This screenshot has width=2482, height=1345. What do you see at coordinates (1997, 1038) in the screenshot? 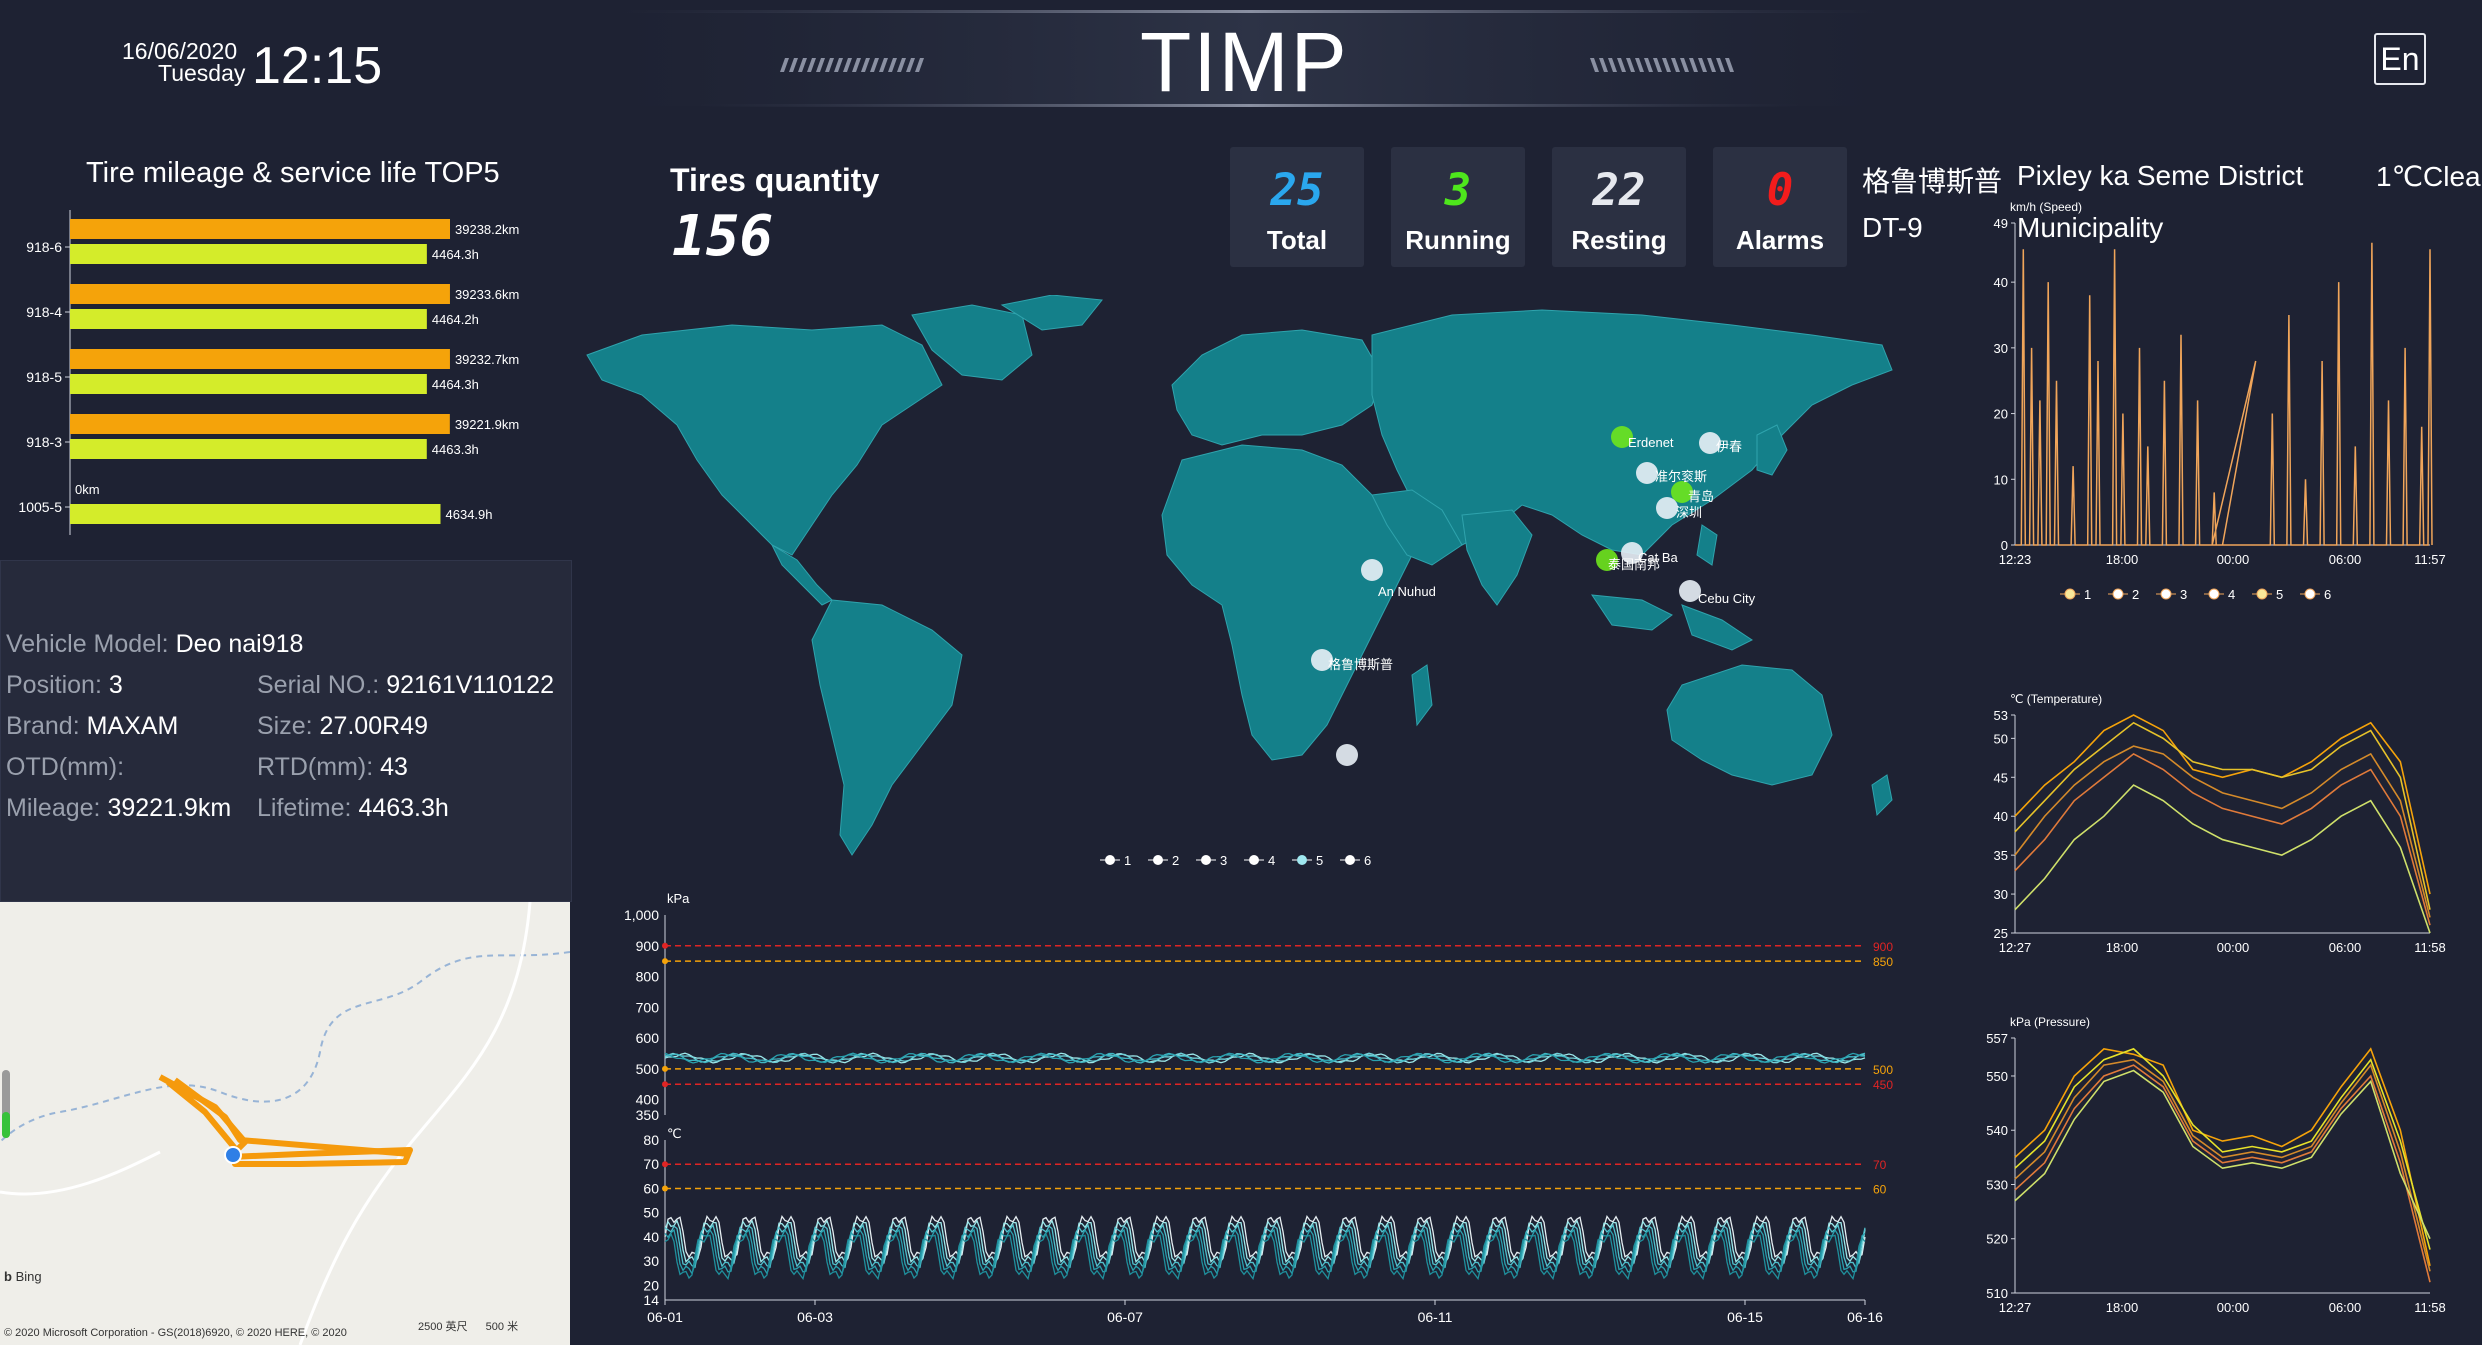
I see `y-tick-label: 557` at bounding box center [1997, 1038].